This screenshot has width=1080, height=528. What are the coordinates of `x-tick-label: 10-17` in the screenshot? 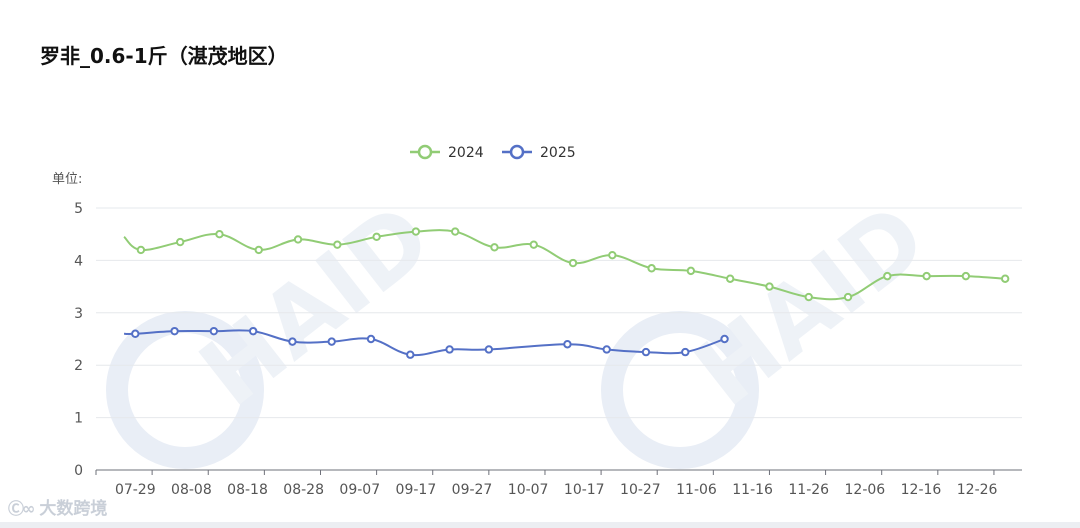 It's located at (584, 490).